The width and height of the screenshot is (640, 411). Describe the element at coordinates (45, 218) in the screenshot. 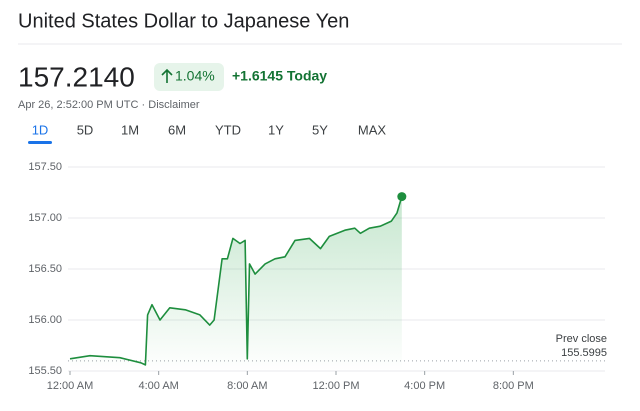

I see `y-tick-label: 157.00` at that location.